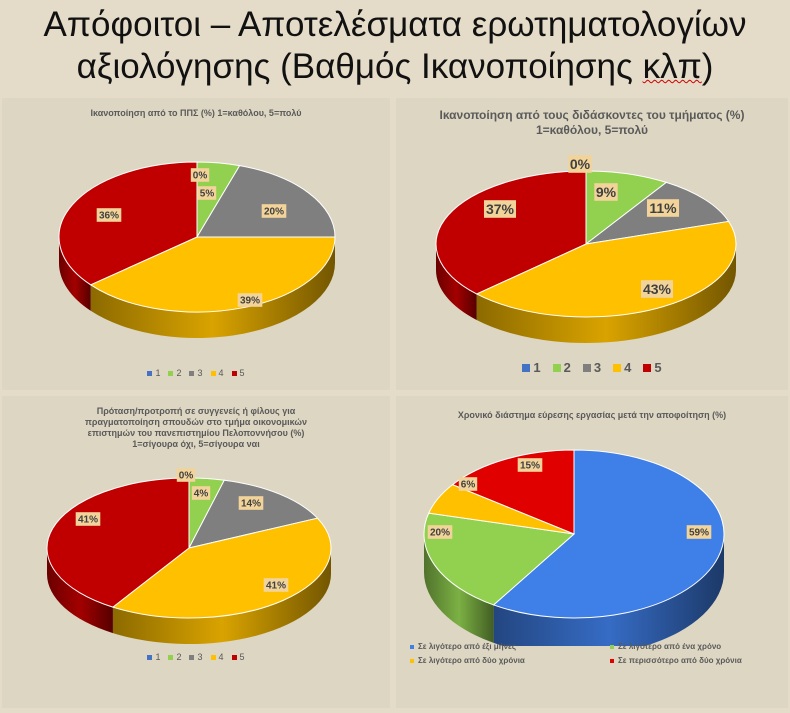 The image size is (790, 713). I want to click on chart3-pie: 0%4% 14% 41% 41%, so click(189, 556).